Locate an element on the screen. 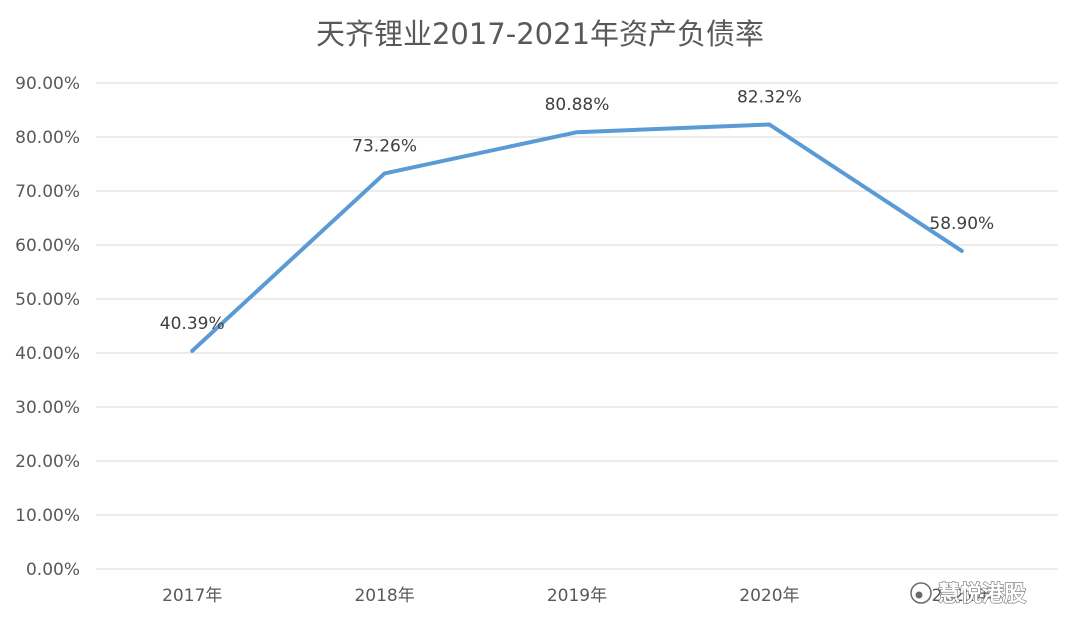  watermark: 慧悦港股 is located at coordinates (968, 594).